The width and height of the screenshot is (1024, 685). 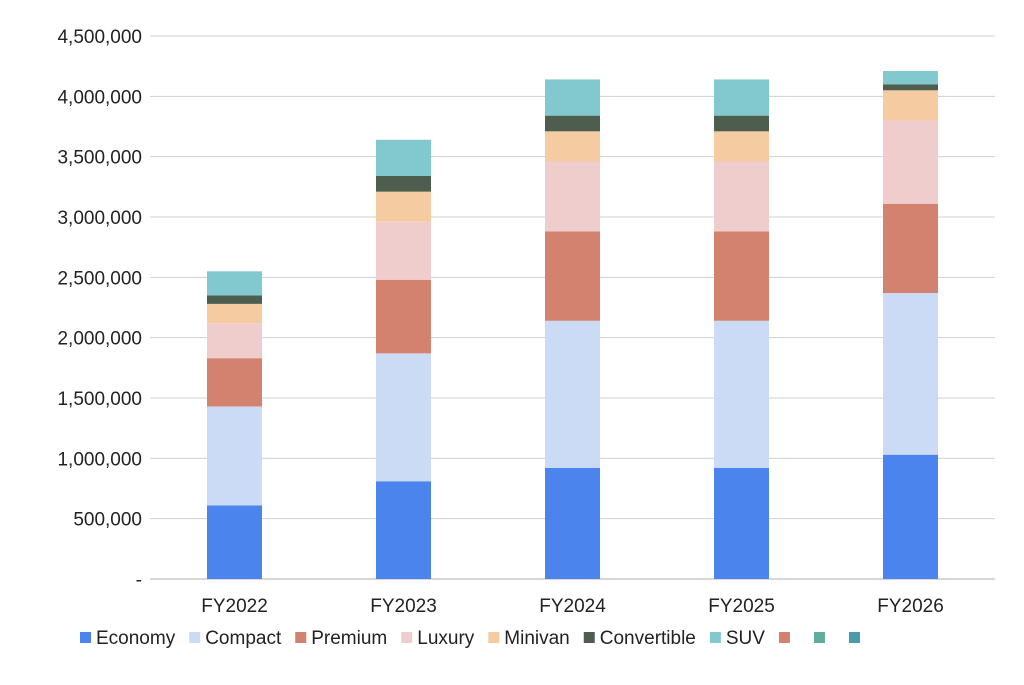 I want to click on bar-segment-luxury-fy2023, so click(x=403, y=250).